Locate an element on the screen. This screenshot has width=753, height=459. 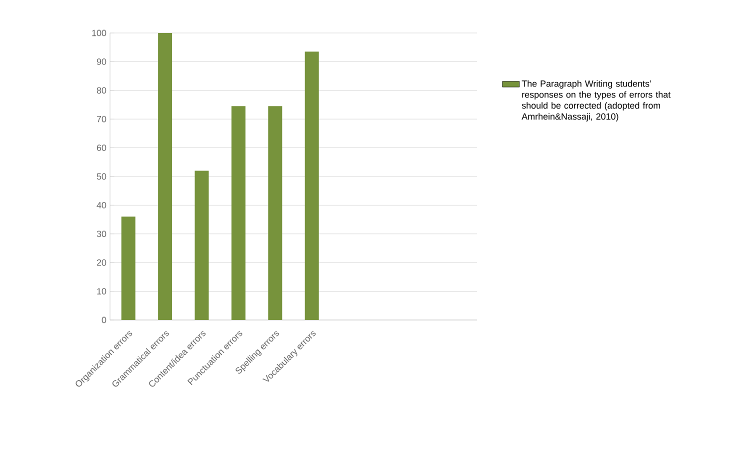
y-tick-label: 10 is located at coordinates (101, 291).